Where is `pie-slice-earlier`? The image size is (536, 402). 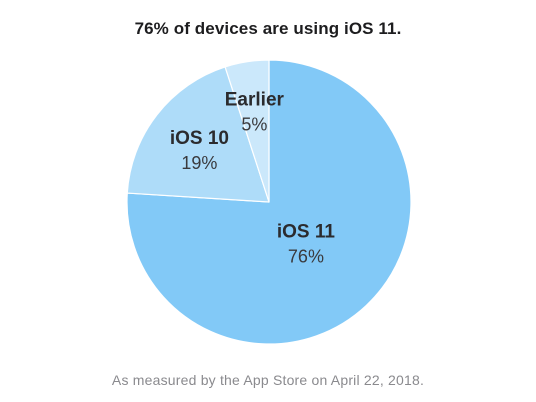
pie-slice-earlier is located at coordinates (247, 131).